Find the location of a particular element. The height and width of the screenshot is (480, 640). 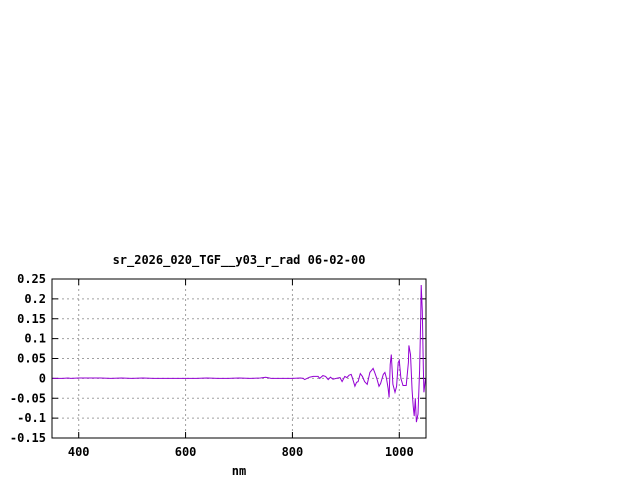

chart-title: sr_2026_020_TGF__y03_r_rad 06-02-00 is located at coordinates (239, 260).